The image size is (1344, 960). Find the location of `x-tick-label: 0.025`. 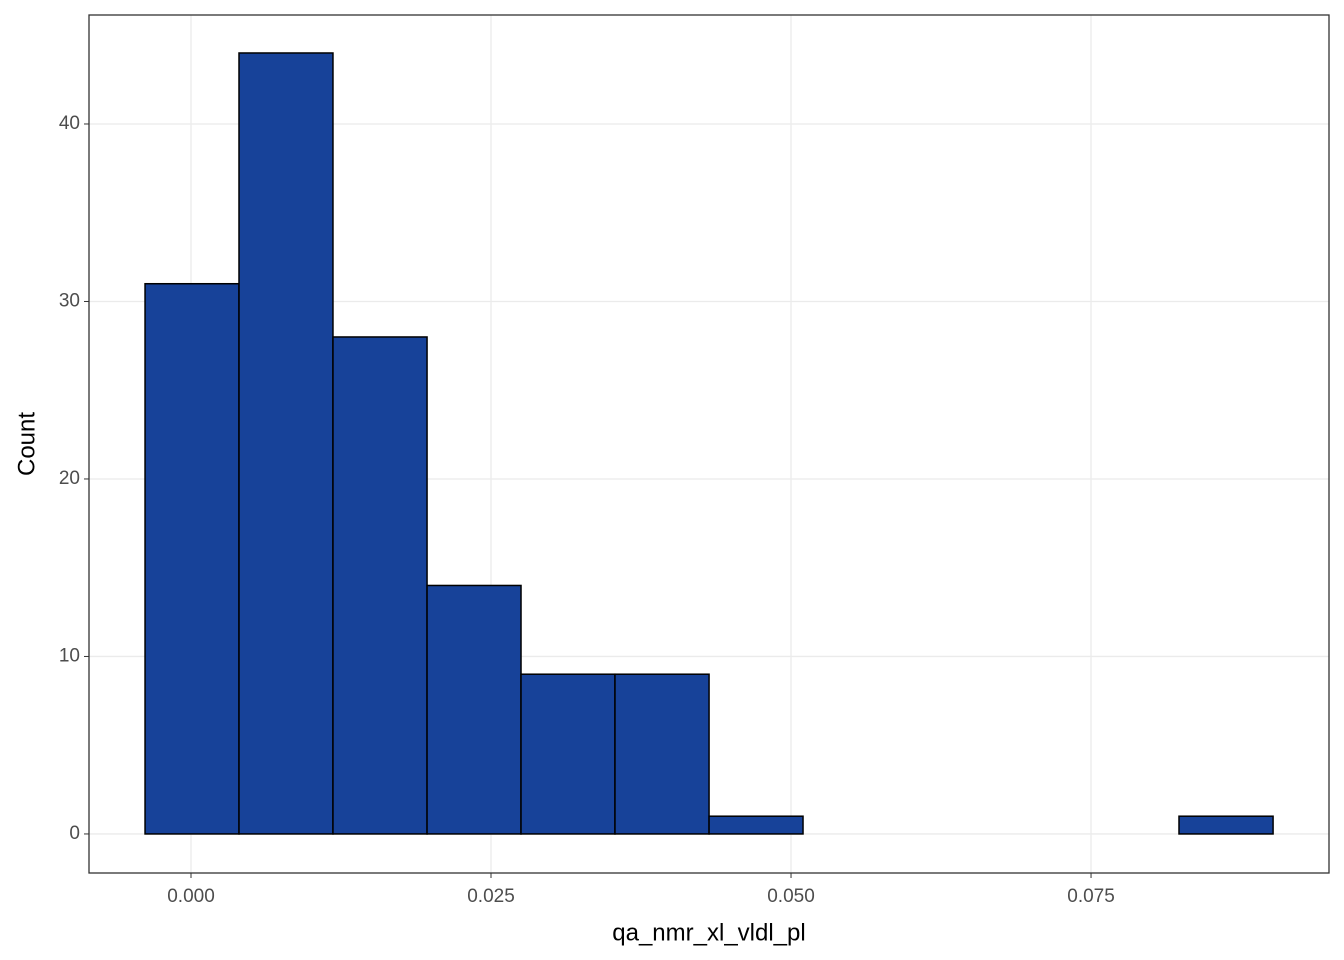

x-tick-label: 0.025 is located at coordinates (491, 896).